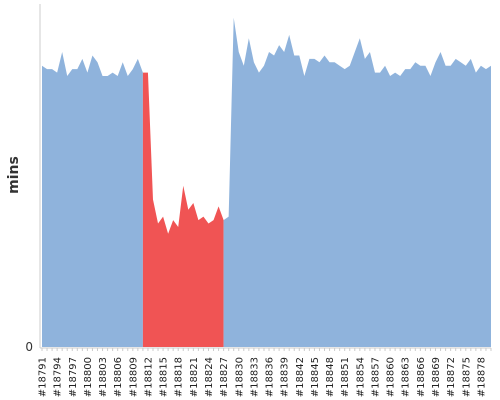  What do you see at coordinates (194, 377) in the screenshot?
I see `x-tick-label: #18821` at bounding box center [194, 377].